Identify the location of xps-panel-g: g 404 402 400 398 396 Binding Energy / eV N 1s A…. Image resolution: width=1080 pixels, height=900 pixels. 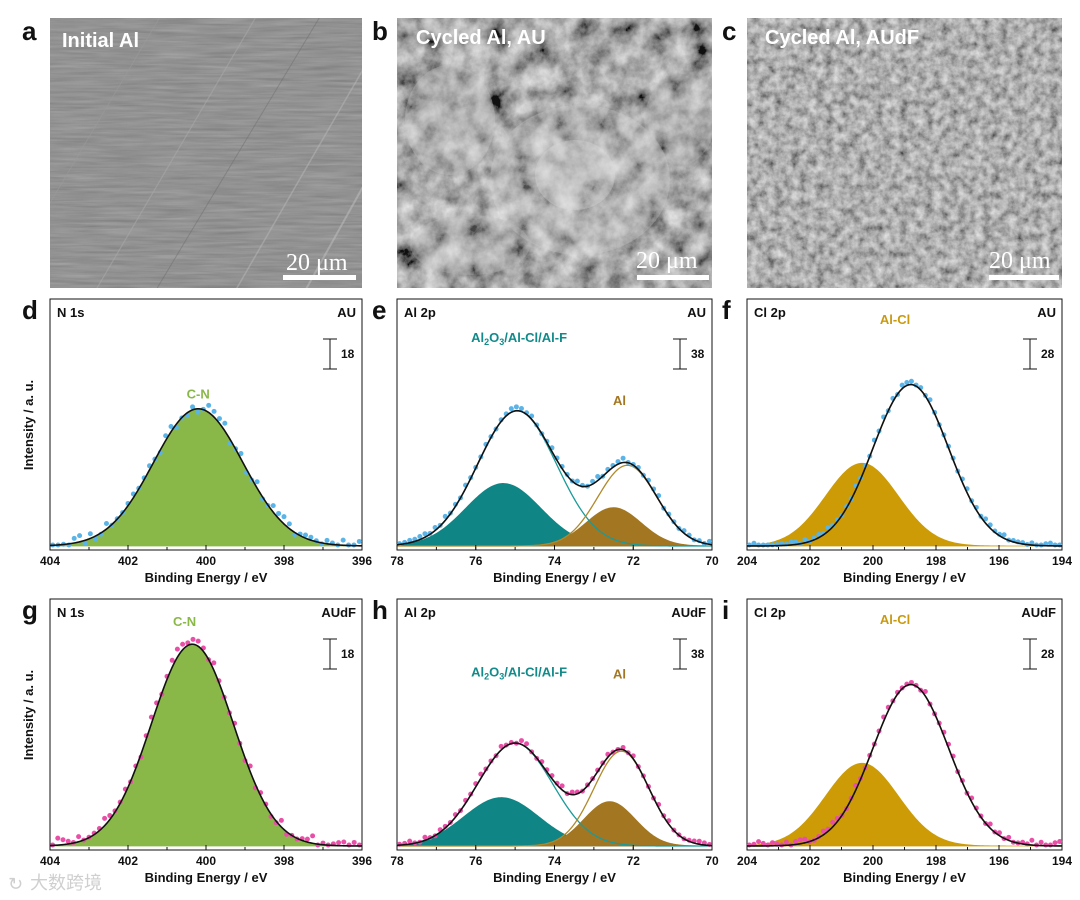
(197, 740).